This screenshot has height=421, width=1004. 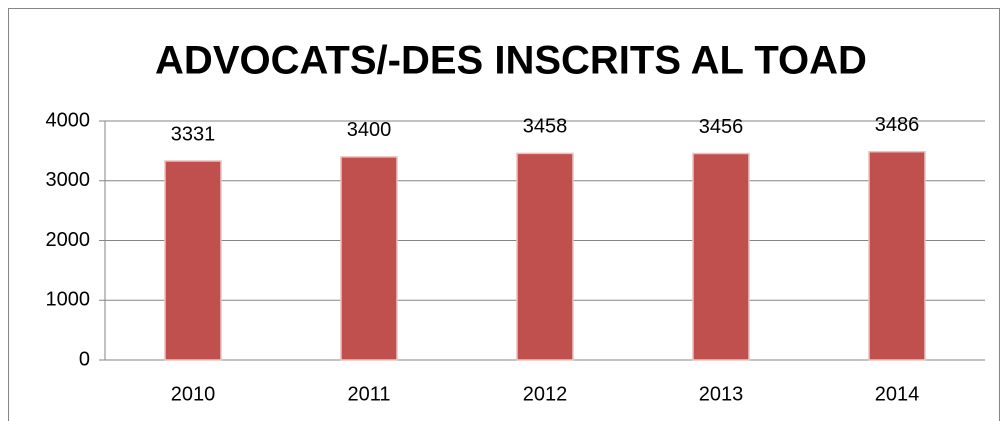 What do you see at coordinates (545, 127) in the screenshot?
I see `data-label: 3458` at bounding box center [545, 127].